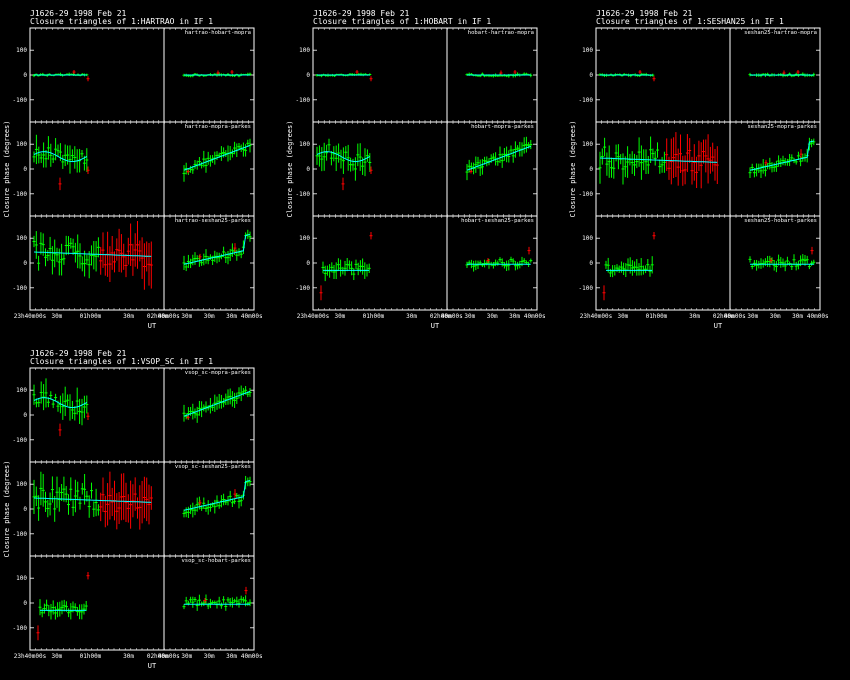 The height and width of the screenshot is (680, 850). I want to click on figure-subtitle: Closure triangles of 1:VSOP_SC in IF 1, so click(121, 361).